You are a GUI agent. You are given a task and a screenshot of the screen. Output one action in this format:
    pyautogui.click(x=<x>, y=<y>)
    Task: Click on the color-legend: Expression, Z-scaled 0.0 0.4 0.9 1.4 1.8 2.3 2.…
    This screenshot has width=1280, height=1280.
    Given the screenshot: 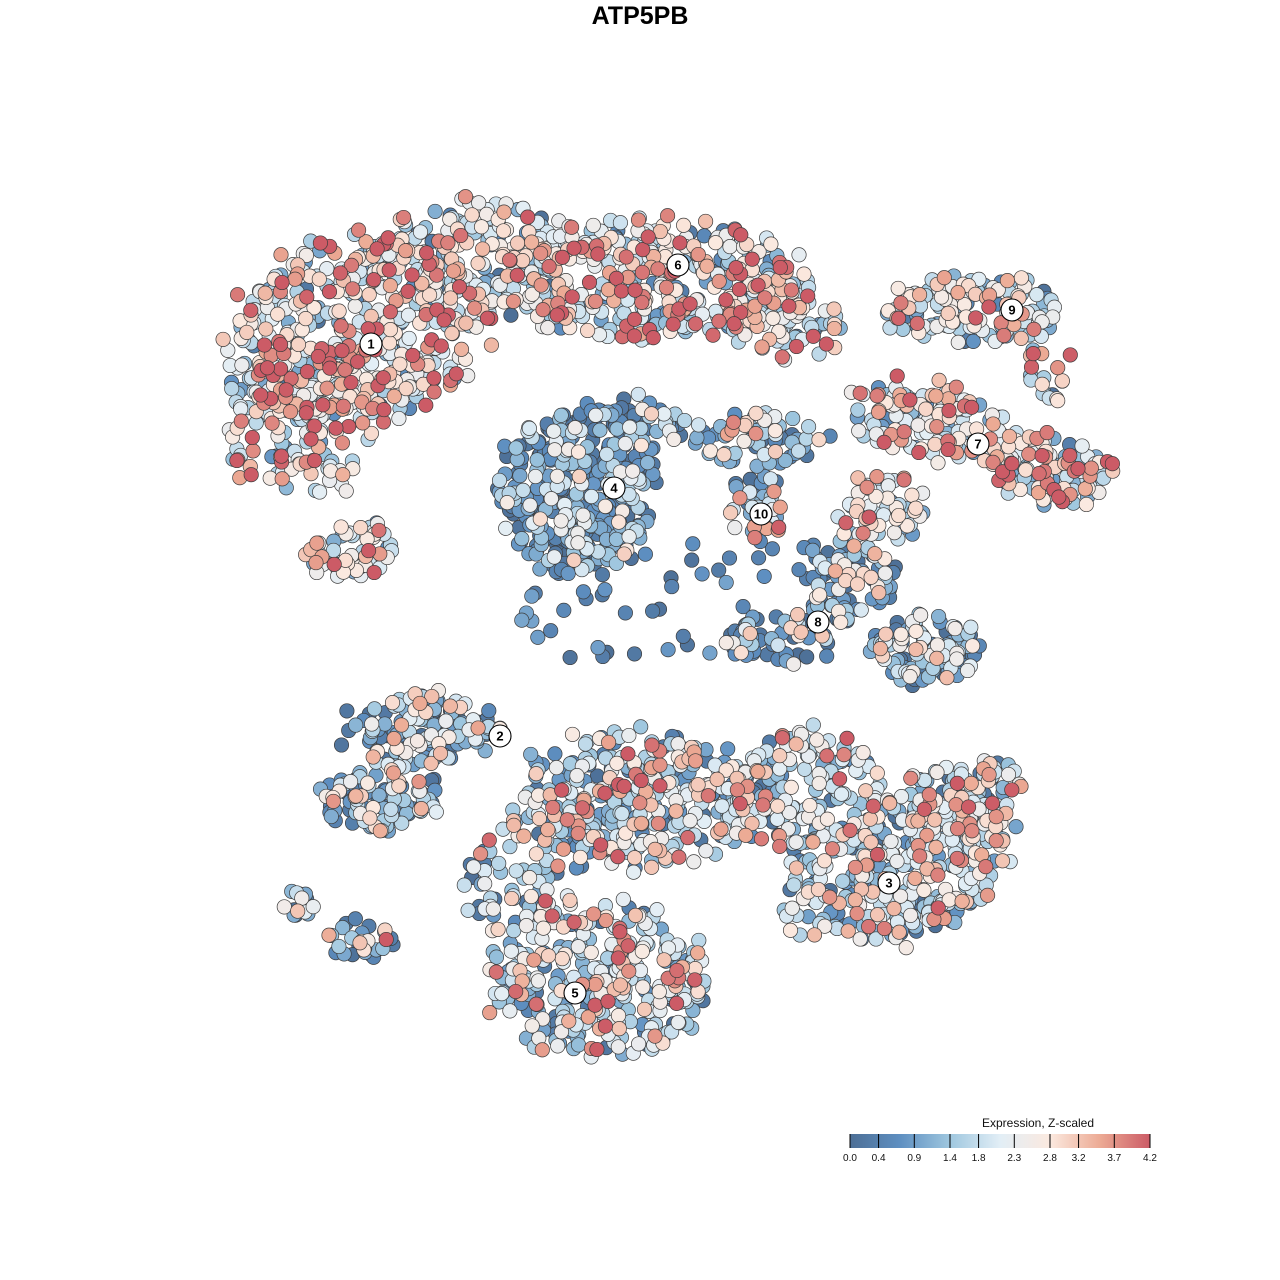 What is the action you would take?
    pyautogui.click(x=1000, y=1140)
    